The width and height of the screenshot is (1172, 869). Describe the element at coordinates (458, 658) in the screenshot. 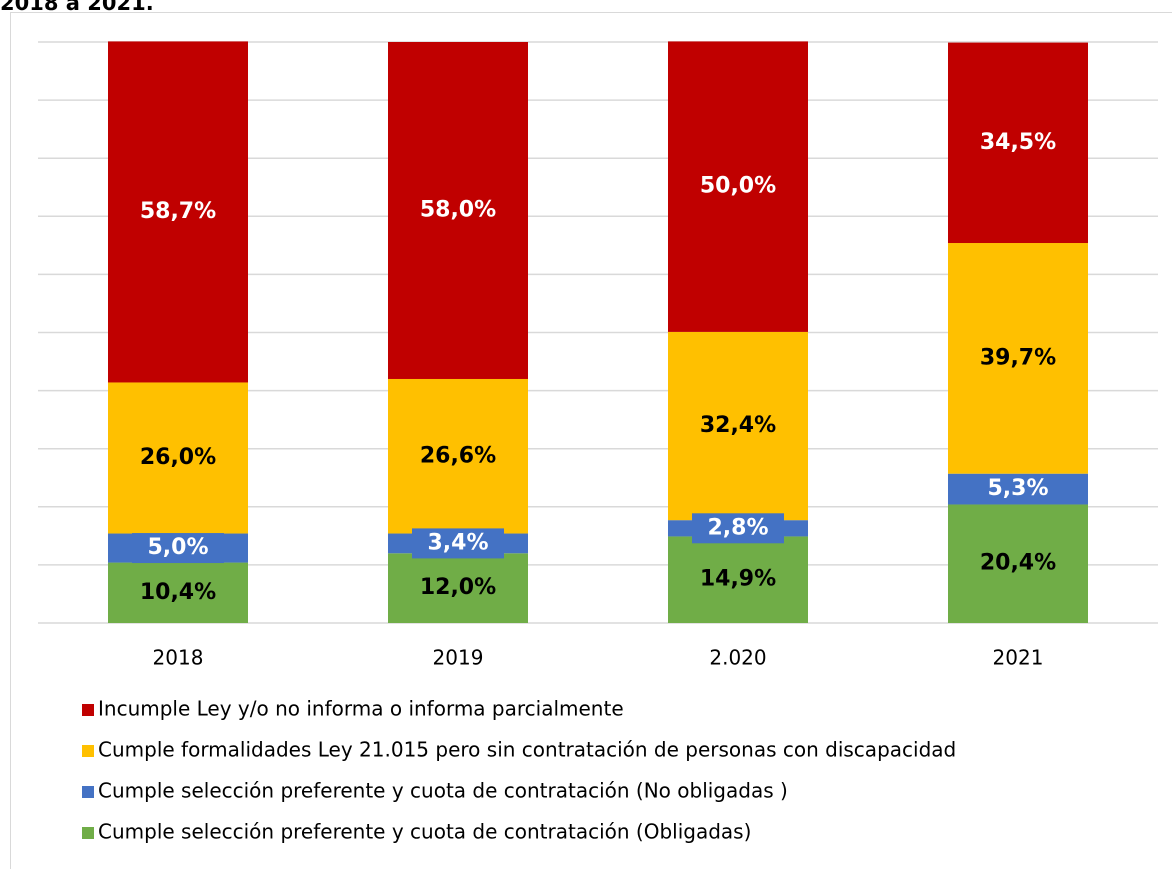

I see `x-tick-label: 2019` at that location.